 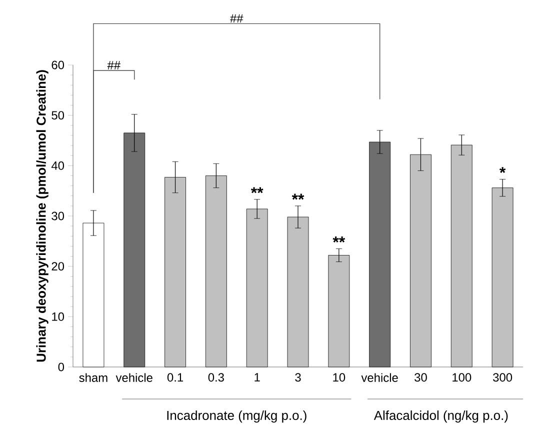 What do you see at coordinates (462, 377) in the screenshot?
I see `x-tick-label: 100` at bounding box center [462, 377].